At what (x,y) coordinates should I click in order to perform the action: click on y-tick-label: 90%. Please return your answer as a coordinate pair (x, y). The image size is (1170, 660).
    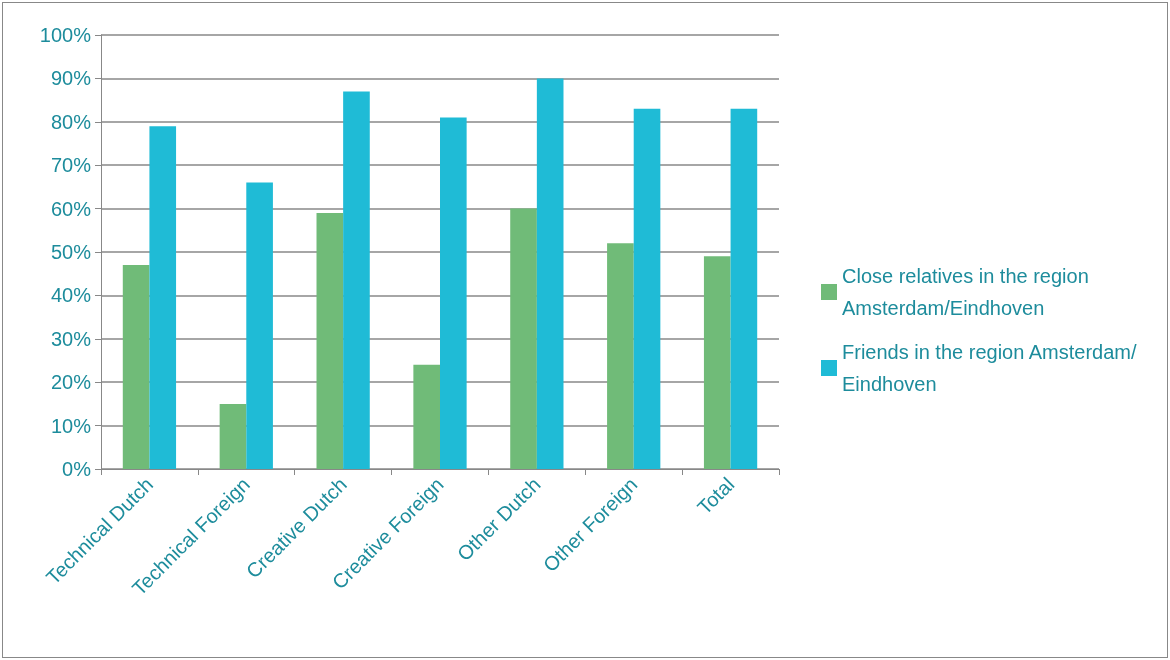
    Looking at the image, I should click on (71, 78).